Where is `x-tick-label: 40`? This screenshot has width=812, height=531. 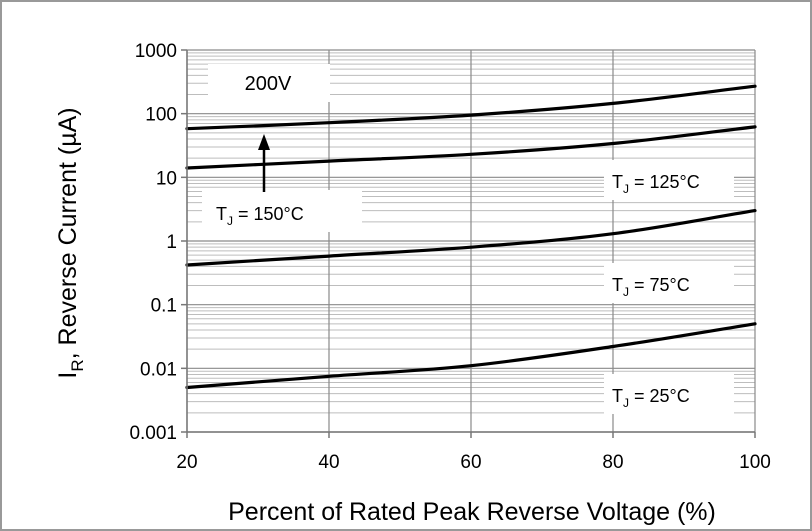
x-tick-label: 40 is located at coordinates (328, 462).